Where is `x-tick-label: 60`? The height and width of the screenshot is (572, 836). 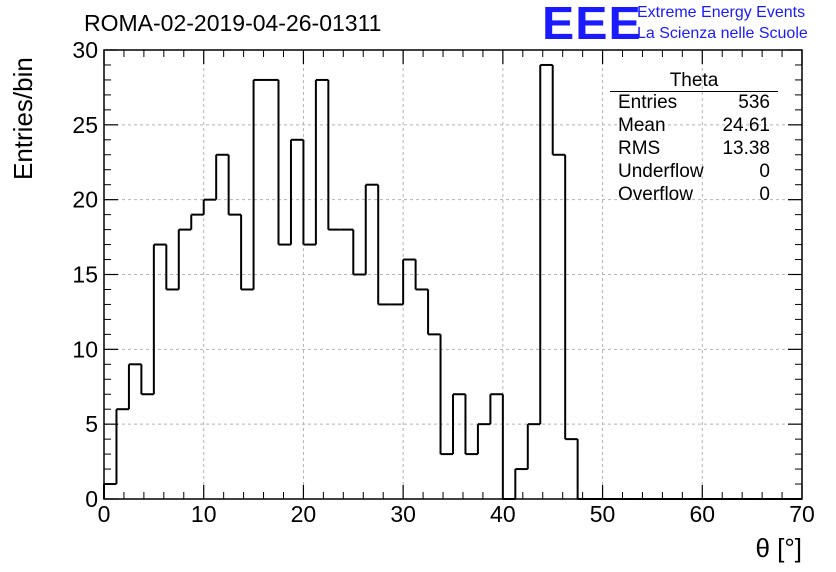
x-tick-label: 60 is located at coordinates (702, 514).